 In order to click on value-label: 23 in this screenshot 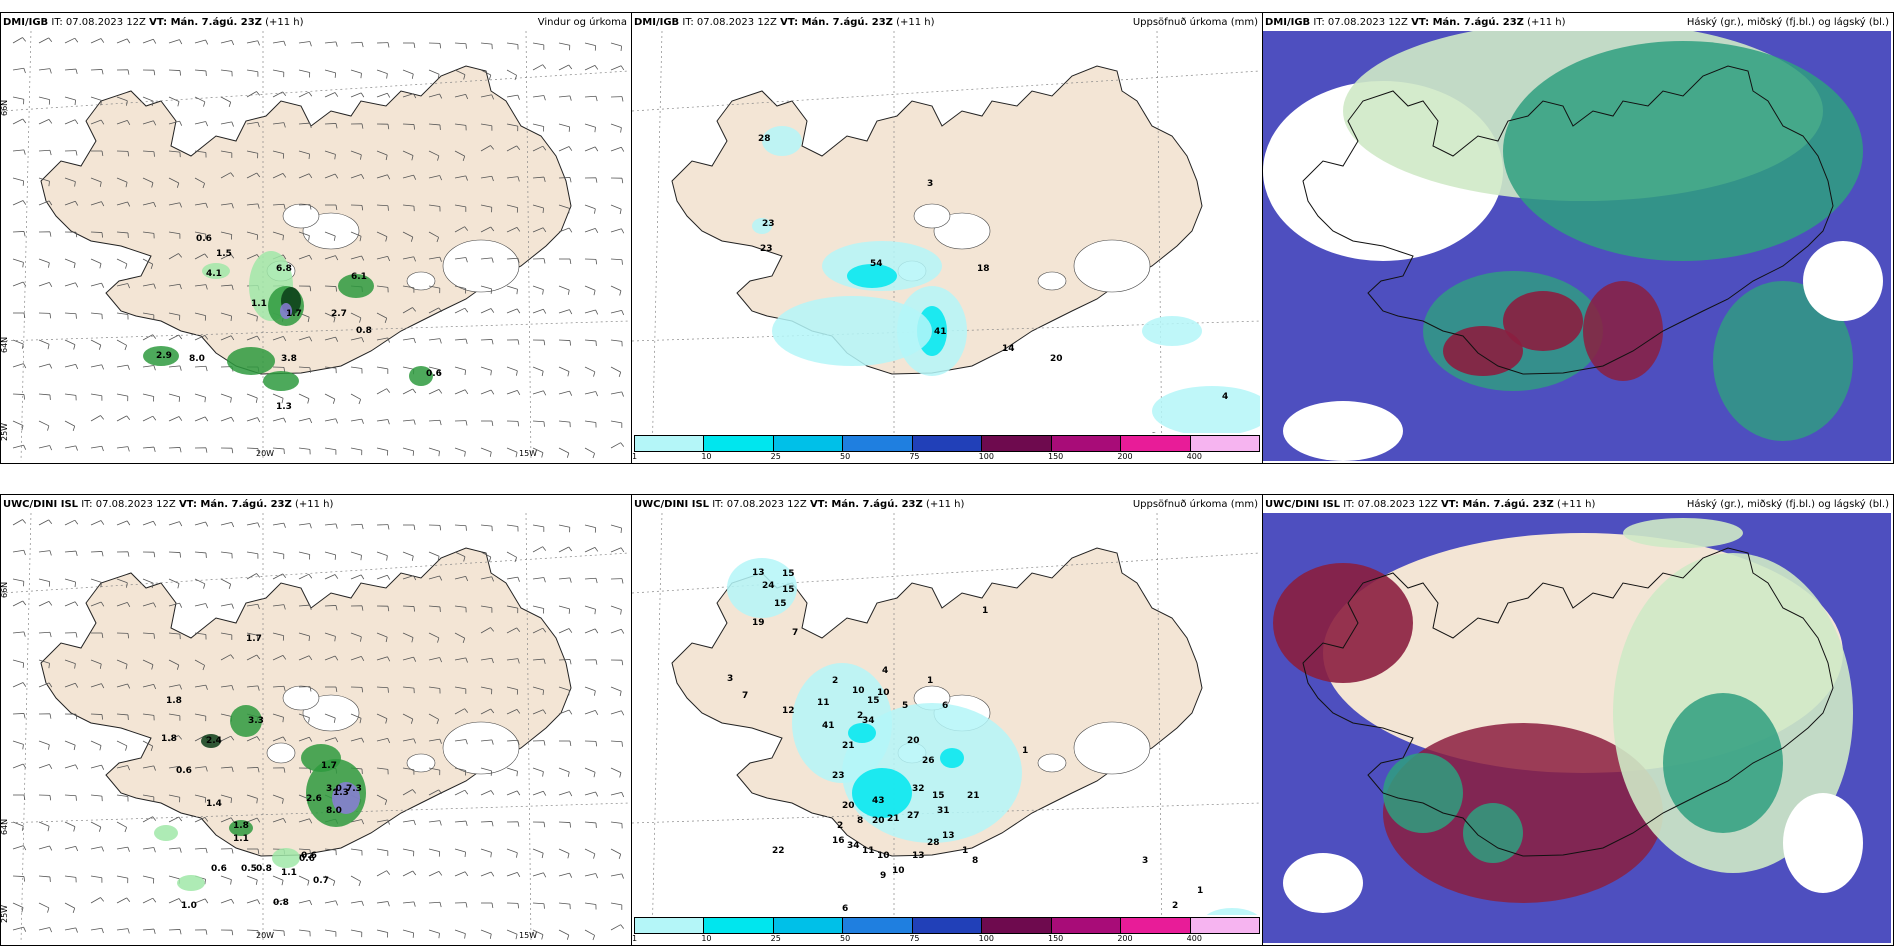, I will do `click(838, 776)`.